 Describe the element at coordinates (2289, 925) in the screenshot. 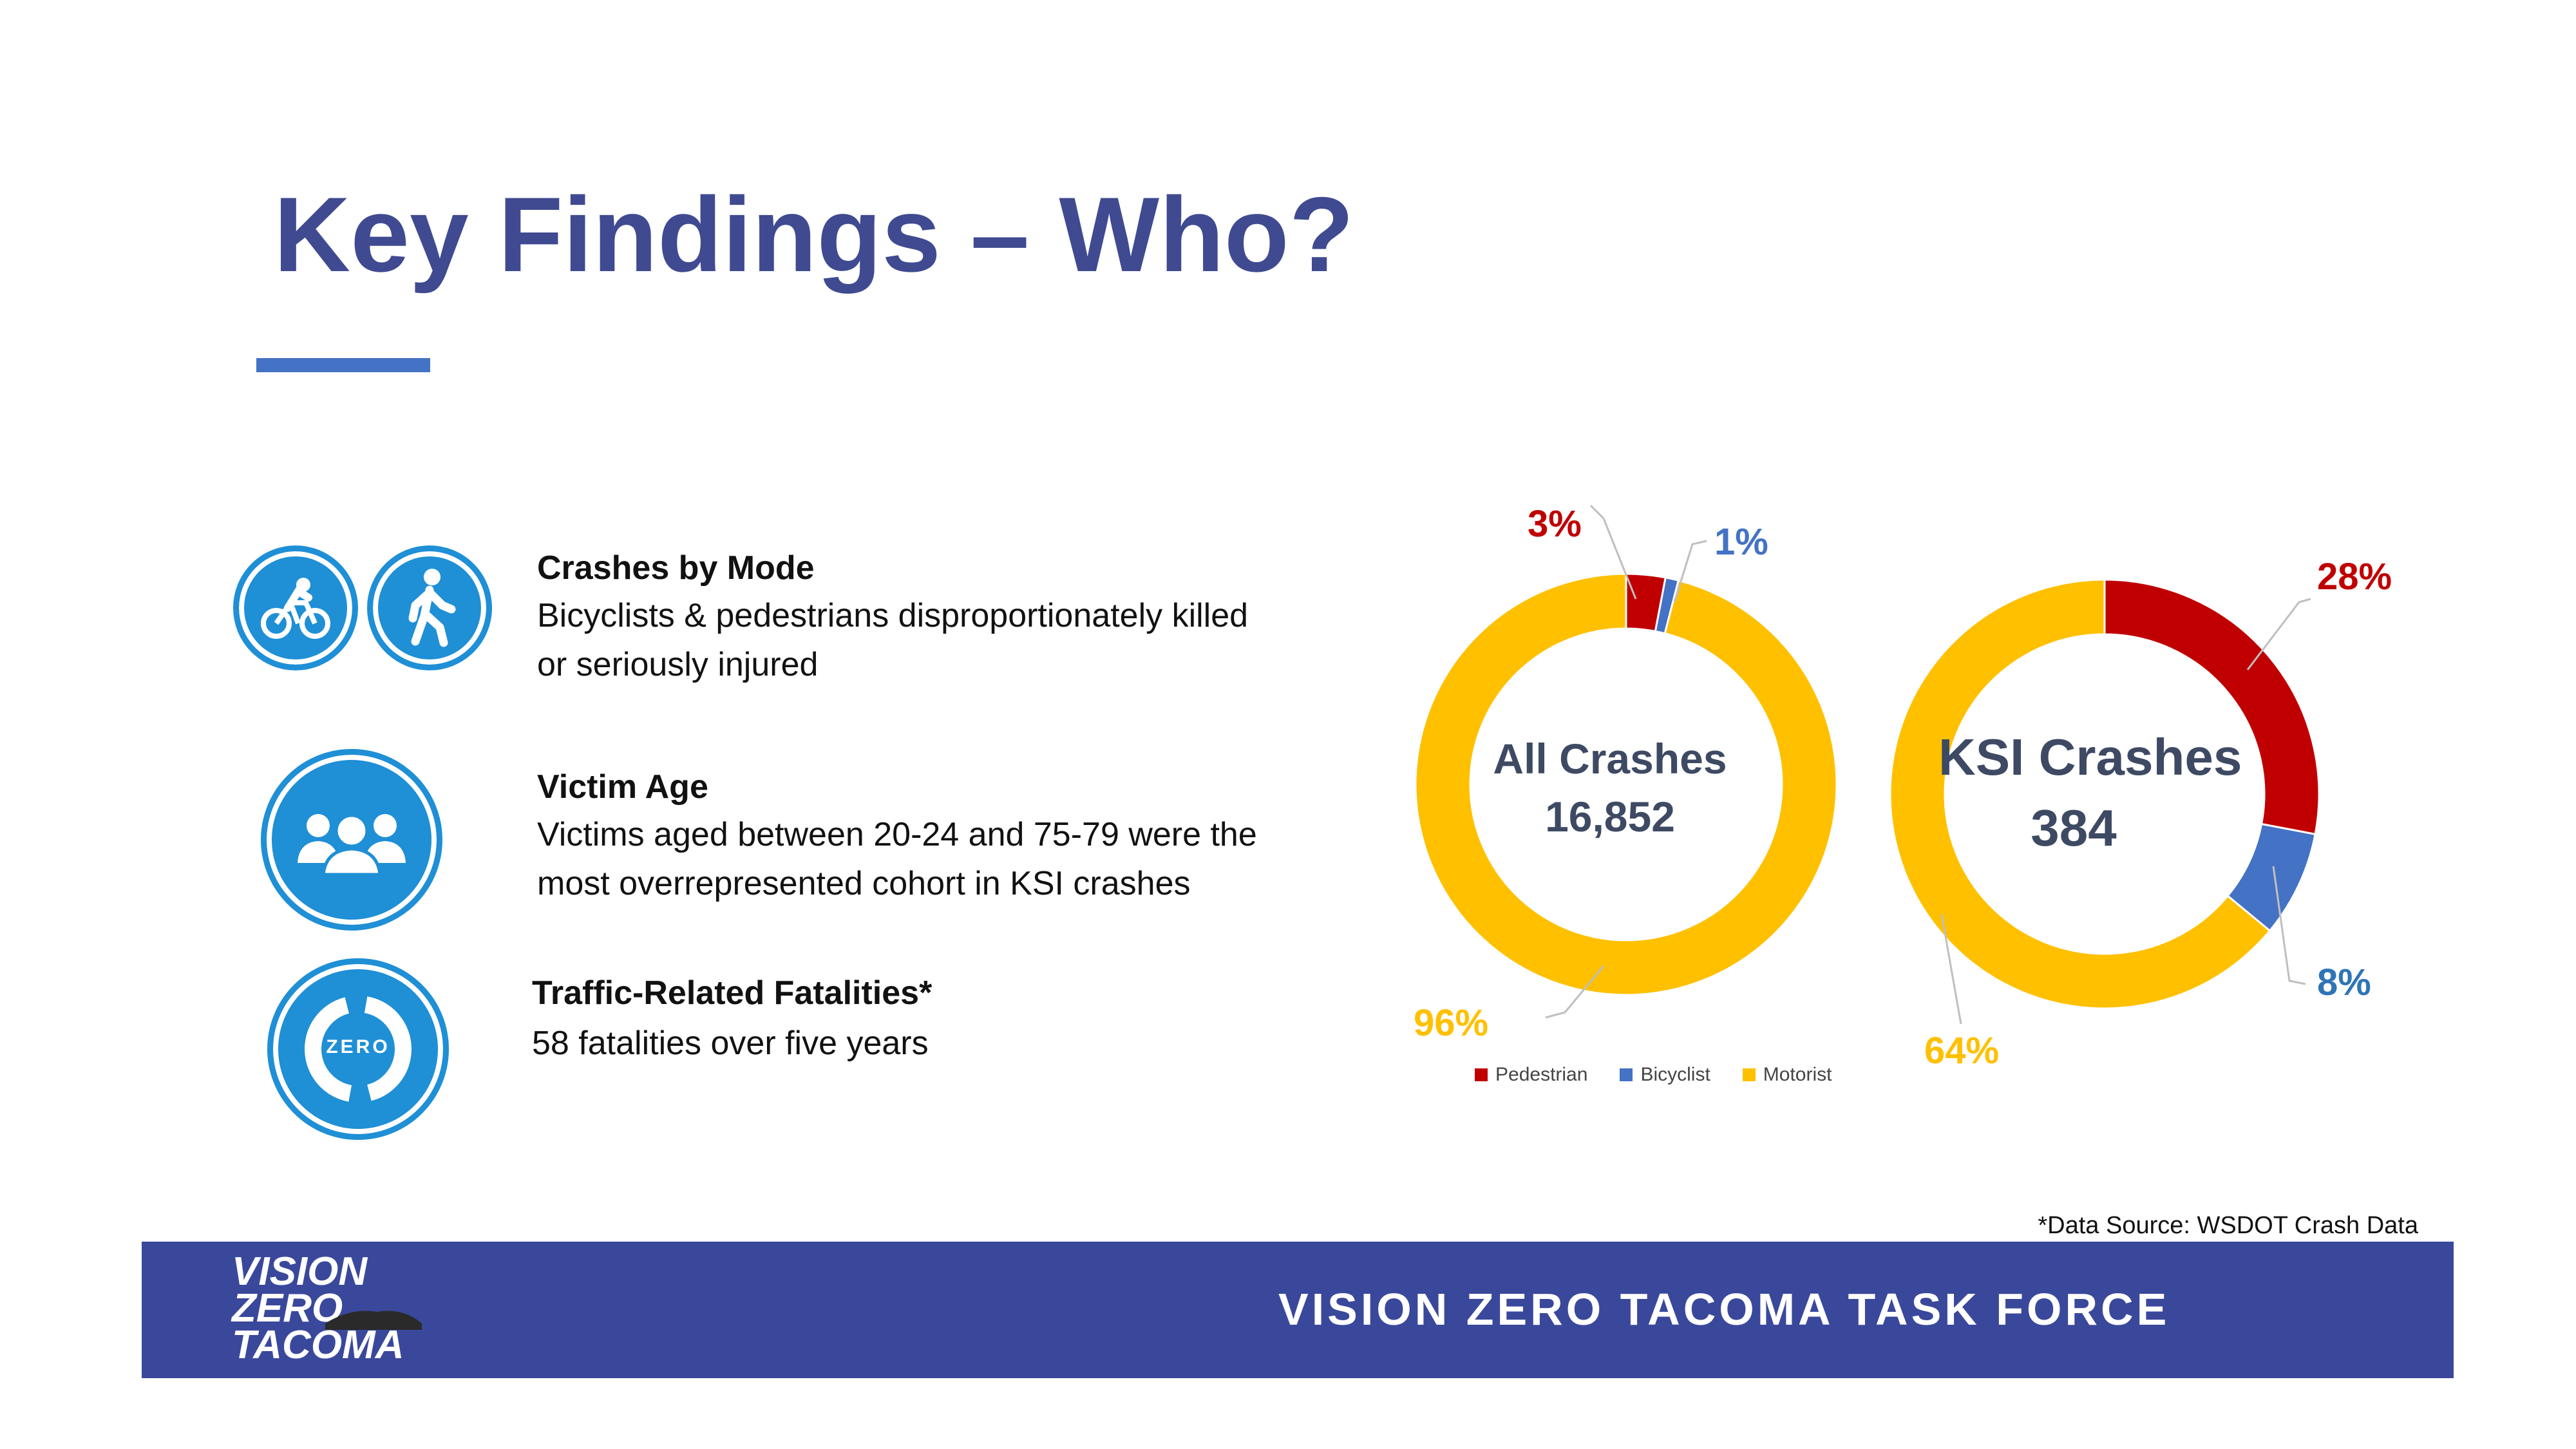

I see `leader-line-ksi-bicyclist` at that location.